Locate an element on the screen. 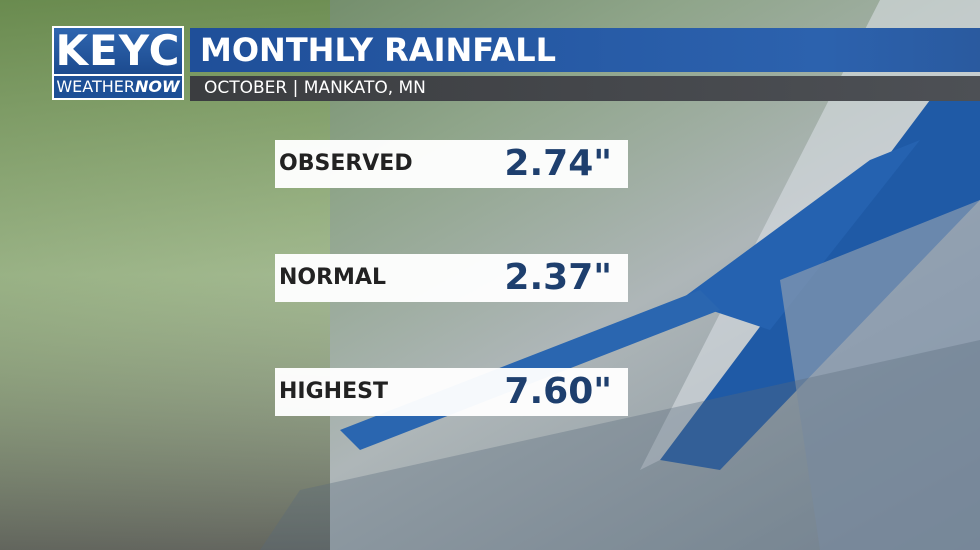 This screenshot has height=550, width=980. logo: KEYC WEATHERNOW is located at coordinates (118, 63).